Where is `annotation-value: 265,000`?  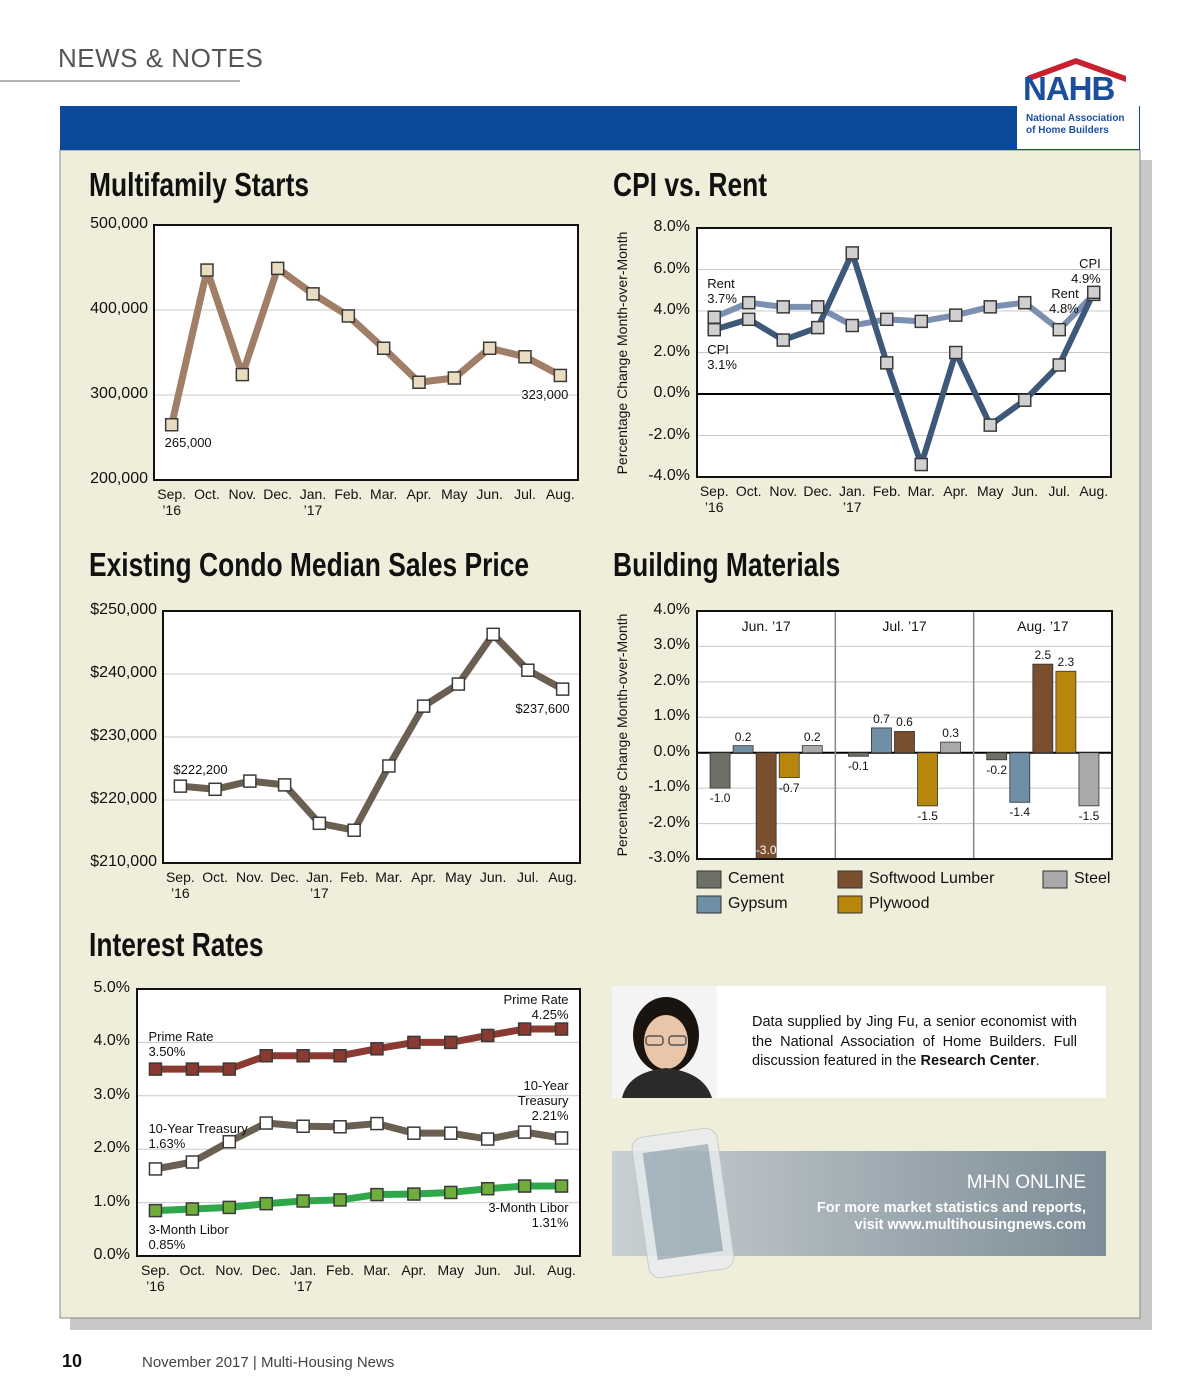 annotation-value: 265,000 is located at coordinates (188, 442).